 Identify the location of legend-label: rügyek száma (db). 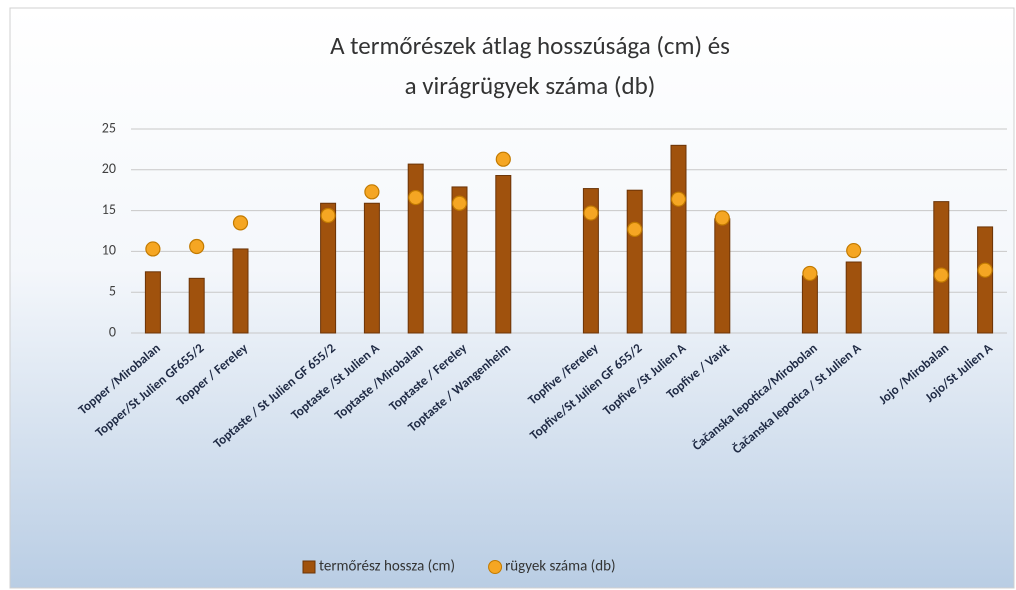
(560, 567).